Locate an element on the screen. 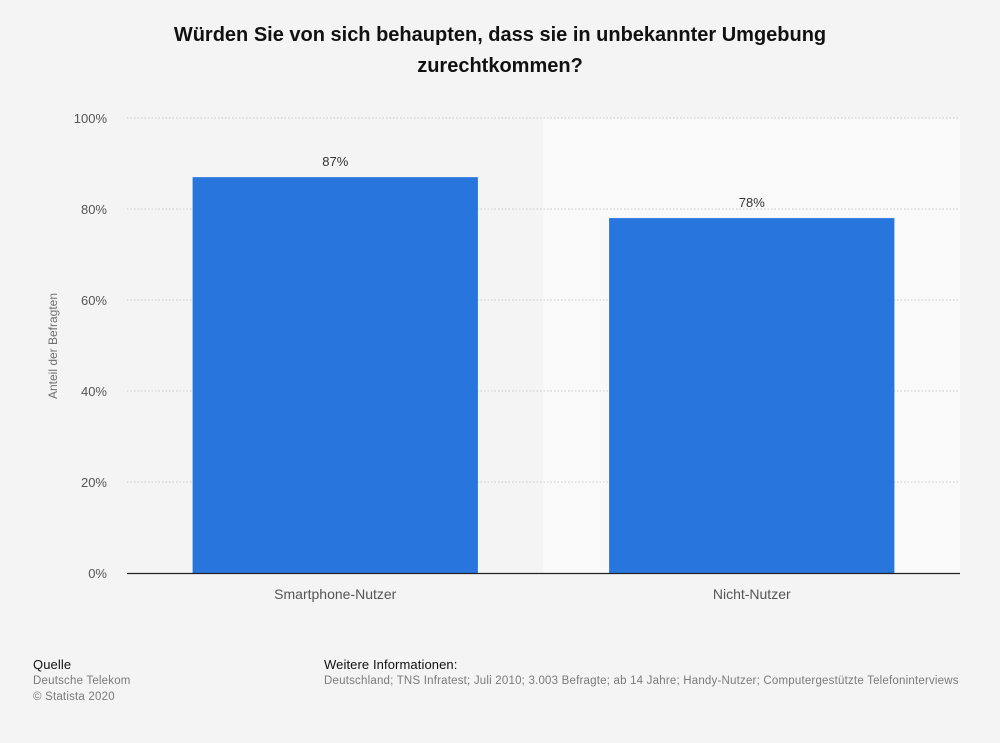 This screenshot has height=743, width=1000. x-tick-label: Nicht-Nutzer is located at coordinates (752, 594).